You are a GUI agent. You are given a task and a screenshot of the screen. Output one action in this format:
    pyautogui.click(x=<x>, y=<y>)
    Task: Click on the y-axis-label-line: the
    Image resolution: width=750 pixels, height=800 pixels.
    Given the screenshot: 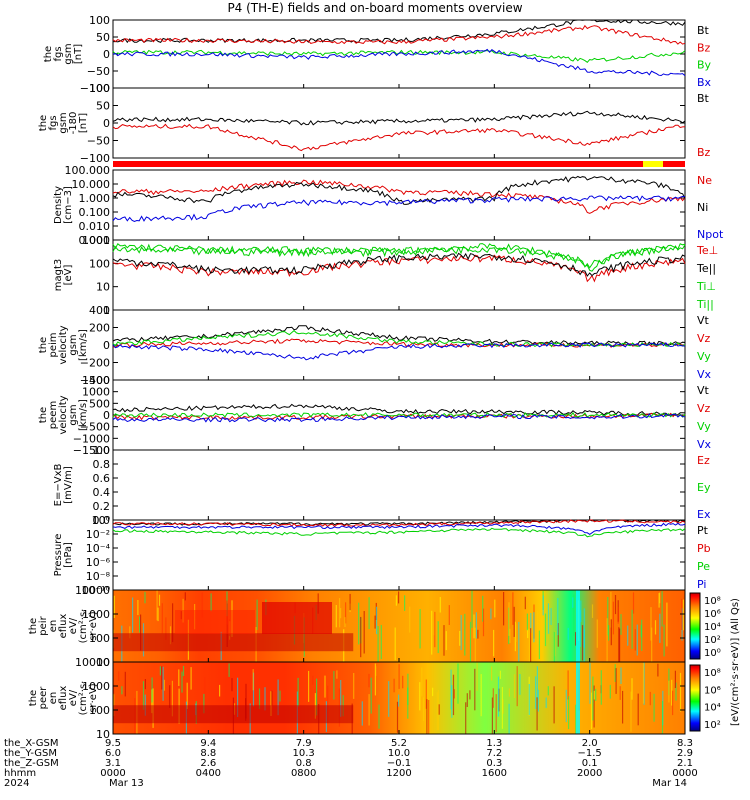 What is the action you would take?
    pyautogui.click(x=43, y=345)
    